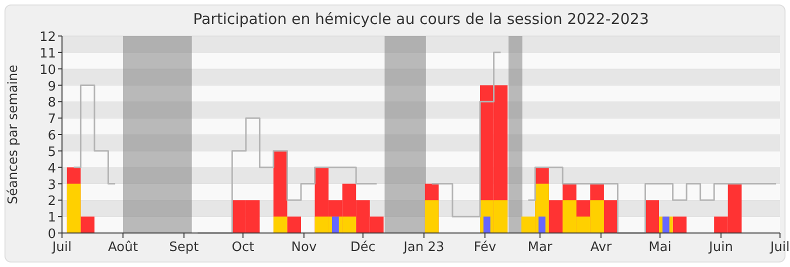 Image resolution: width=790 pixels, height=267 pixels. What do you see at coordinates (52, 185) in the screenshot?
I see `y-tick-label: 3` at bounding box center [52, 185].